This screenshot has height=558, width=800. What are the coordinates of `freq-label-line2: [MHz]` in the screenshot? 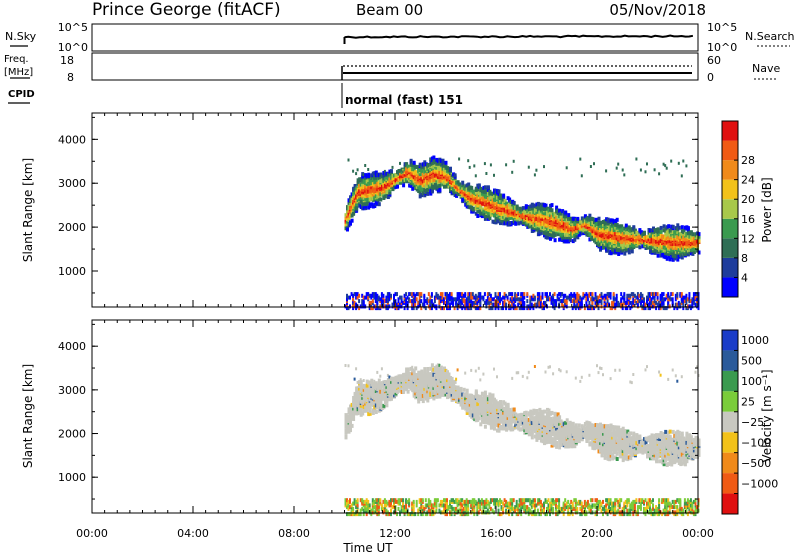 It's located at (18, 72).